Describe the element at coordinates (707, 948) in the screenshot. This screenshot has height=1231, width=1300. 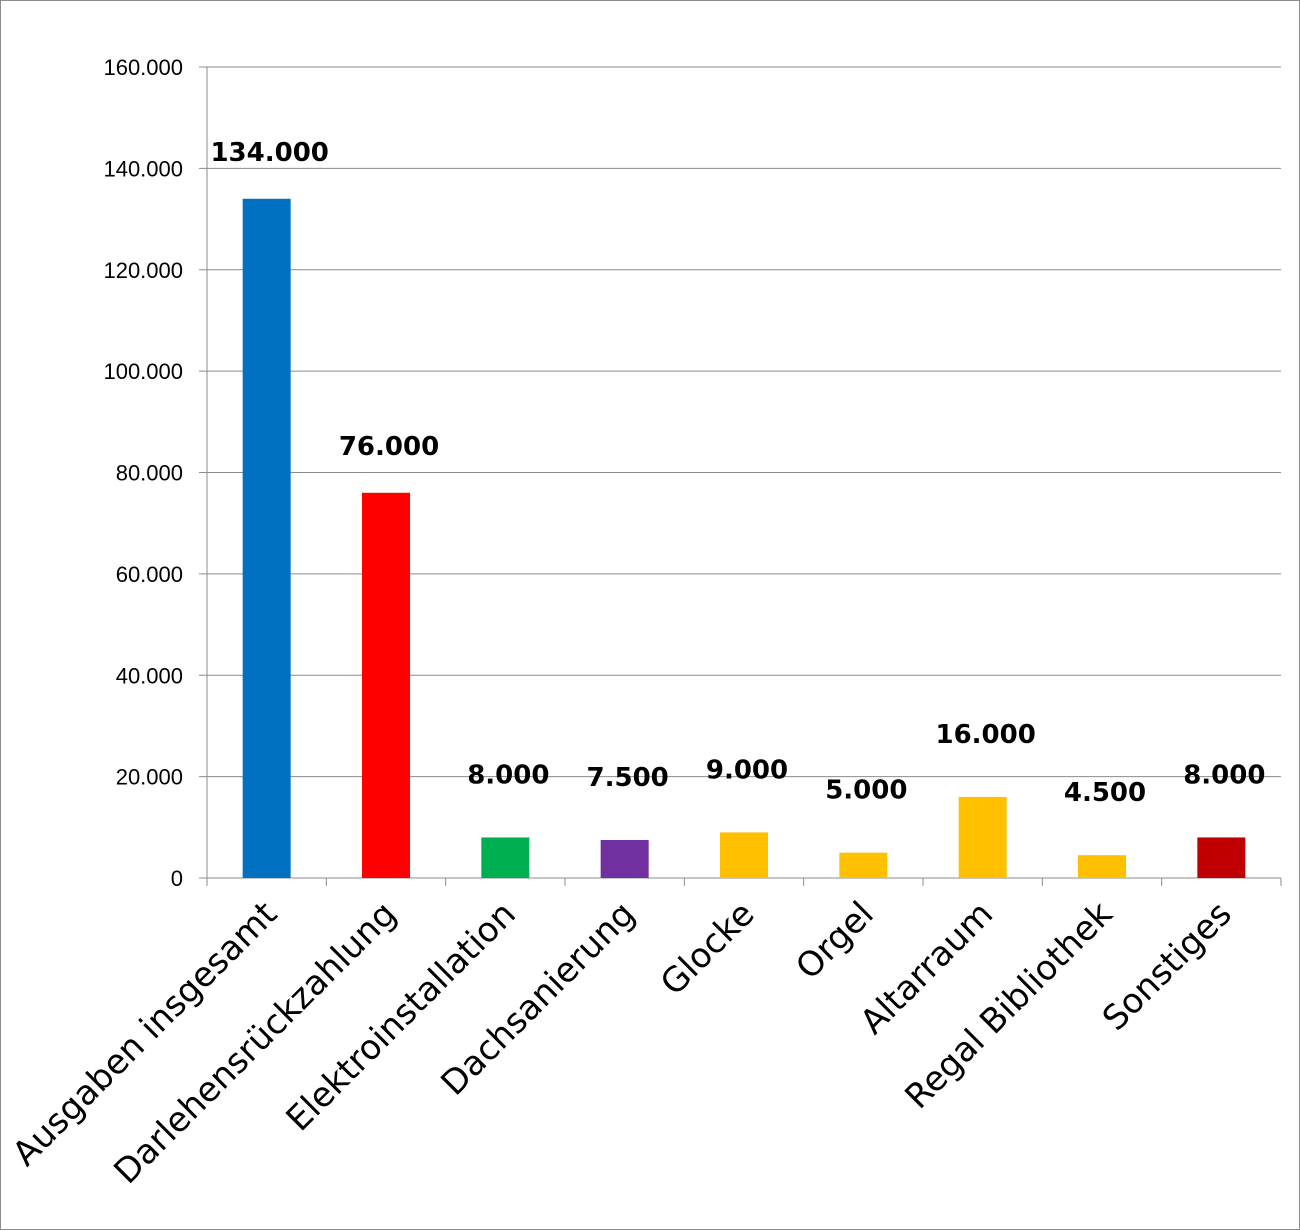
I see `category-label: Glocke` at that location.